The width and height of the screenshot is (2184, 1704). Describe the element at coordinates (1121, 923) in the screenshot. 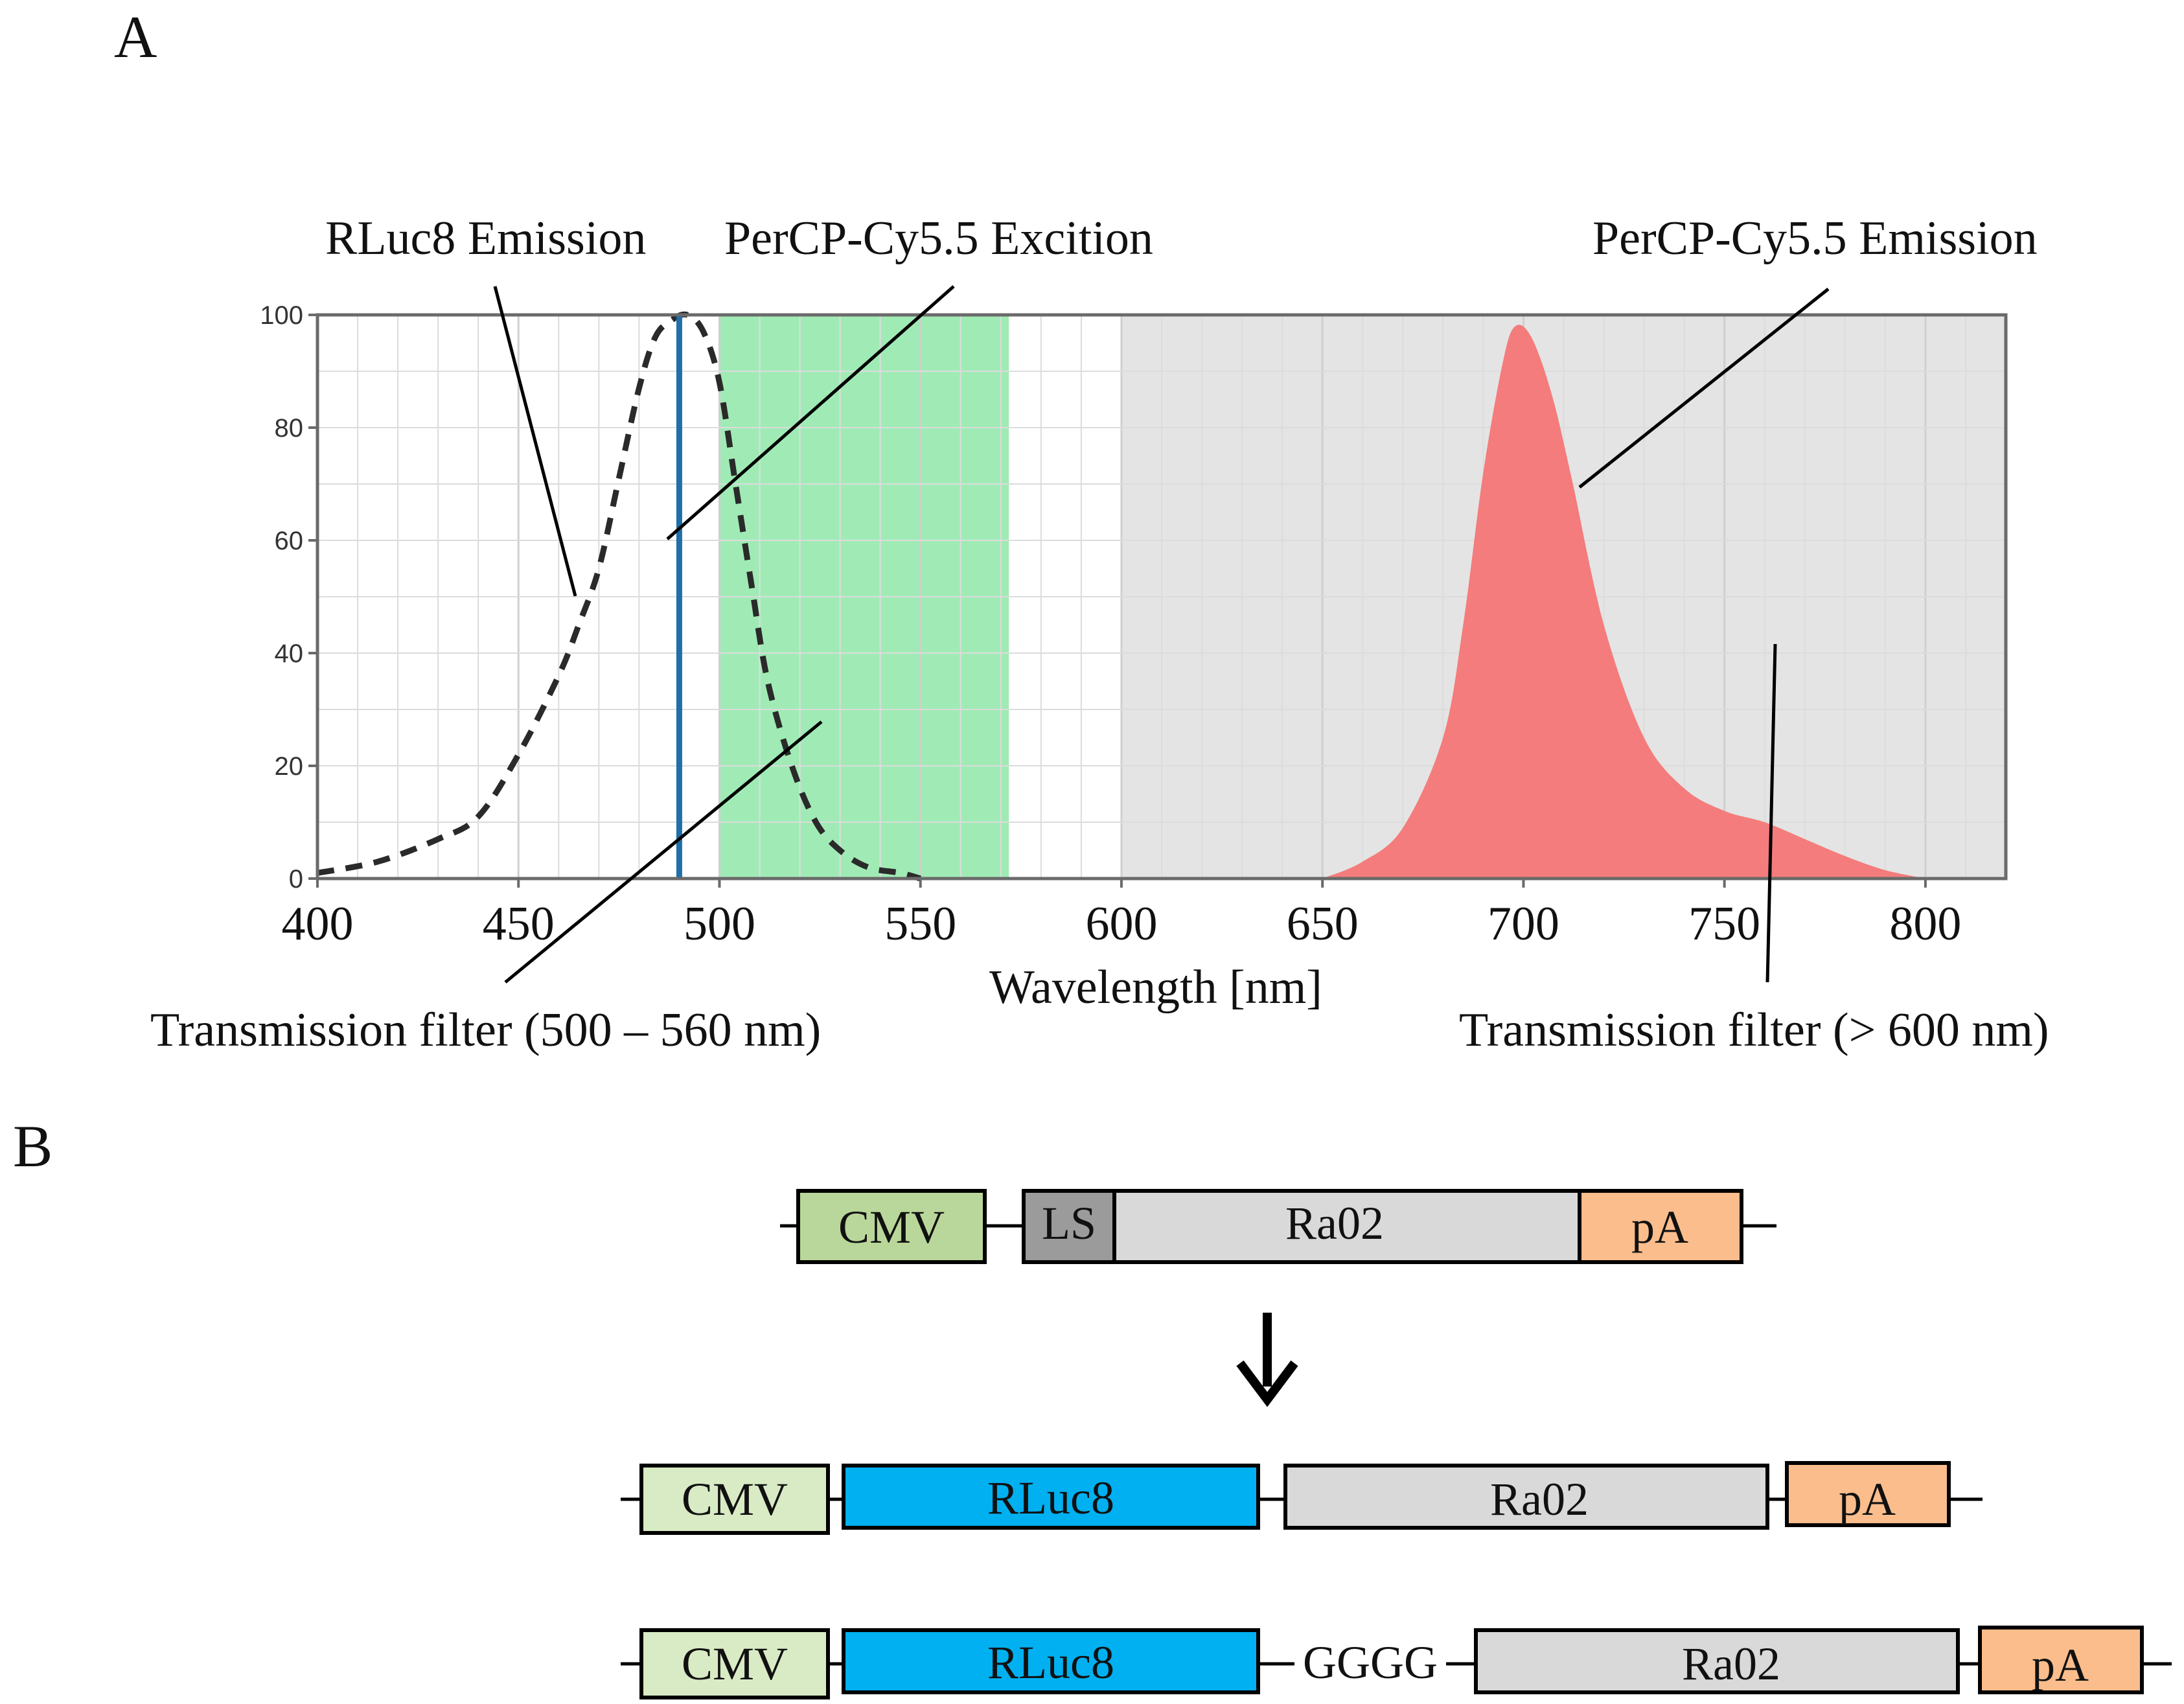

I see `x-tick-label: 600` at that location.